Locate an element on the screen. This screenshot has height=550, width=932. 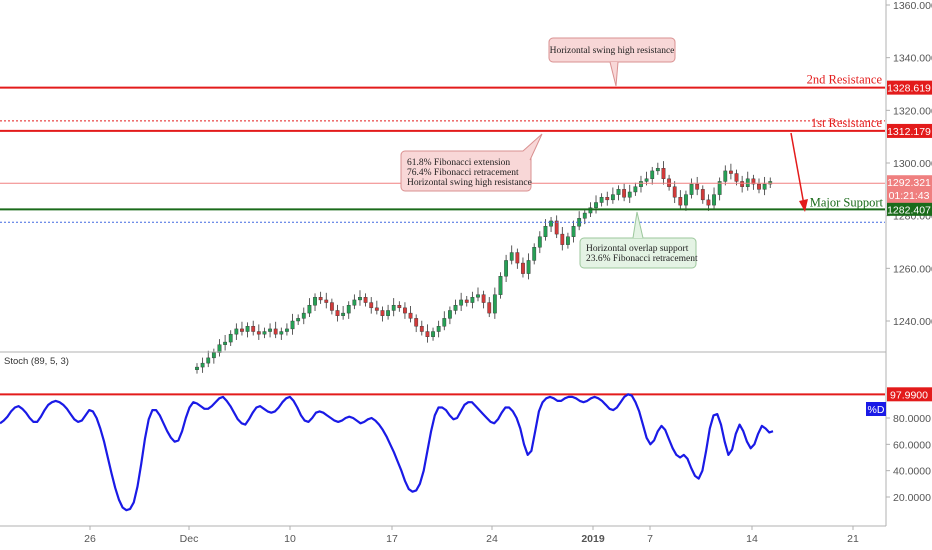
stoch-level-tag-text: 97.9900 is located at coordinates (909, 395).